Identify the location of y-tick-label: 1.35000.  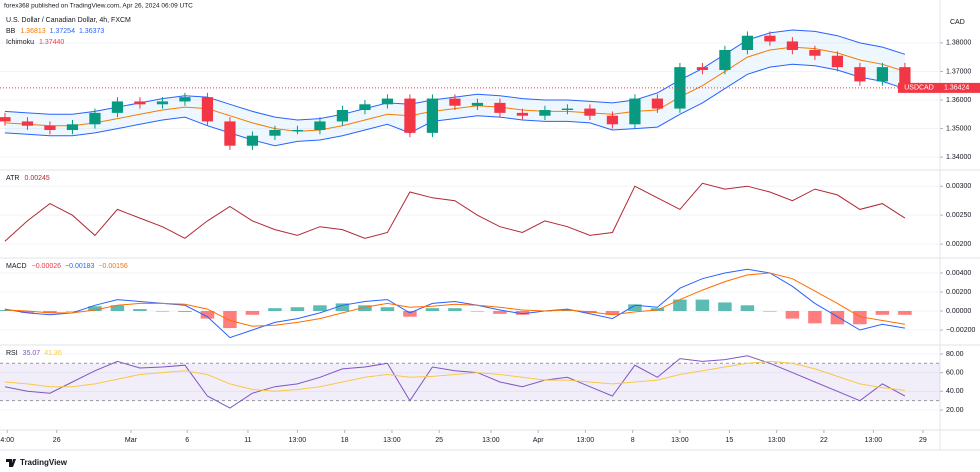
(958, 128).